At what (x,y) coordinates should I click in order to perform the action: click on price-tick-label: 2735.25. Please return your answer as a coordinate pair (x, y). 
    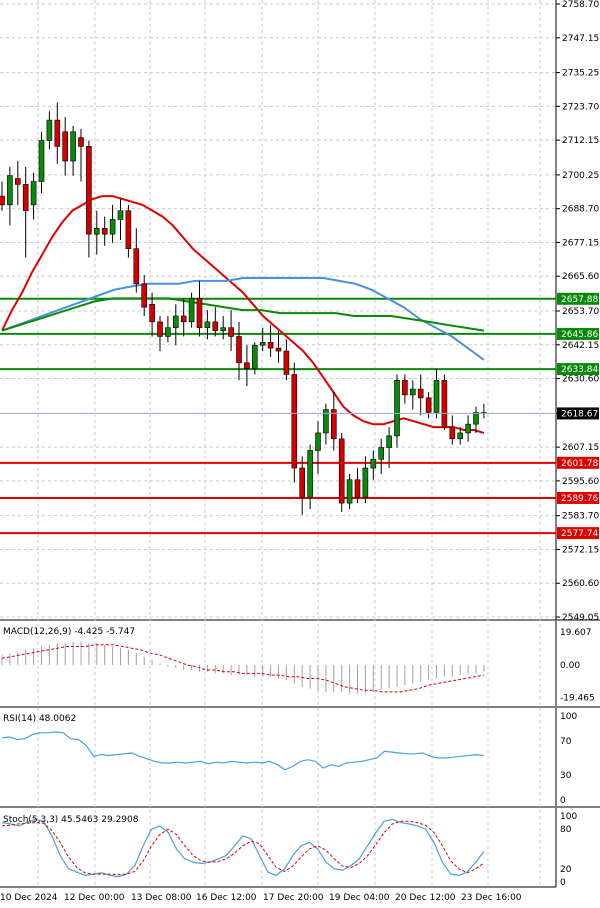
    Looking at the image, I should click on (580, 74).